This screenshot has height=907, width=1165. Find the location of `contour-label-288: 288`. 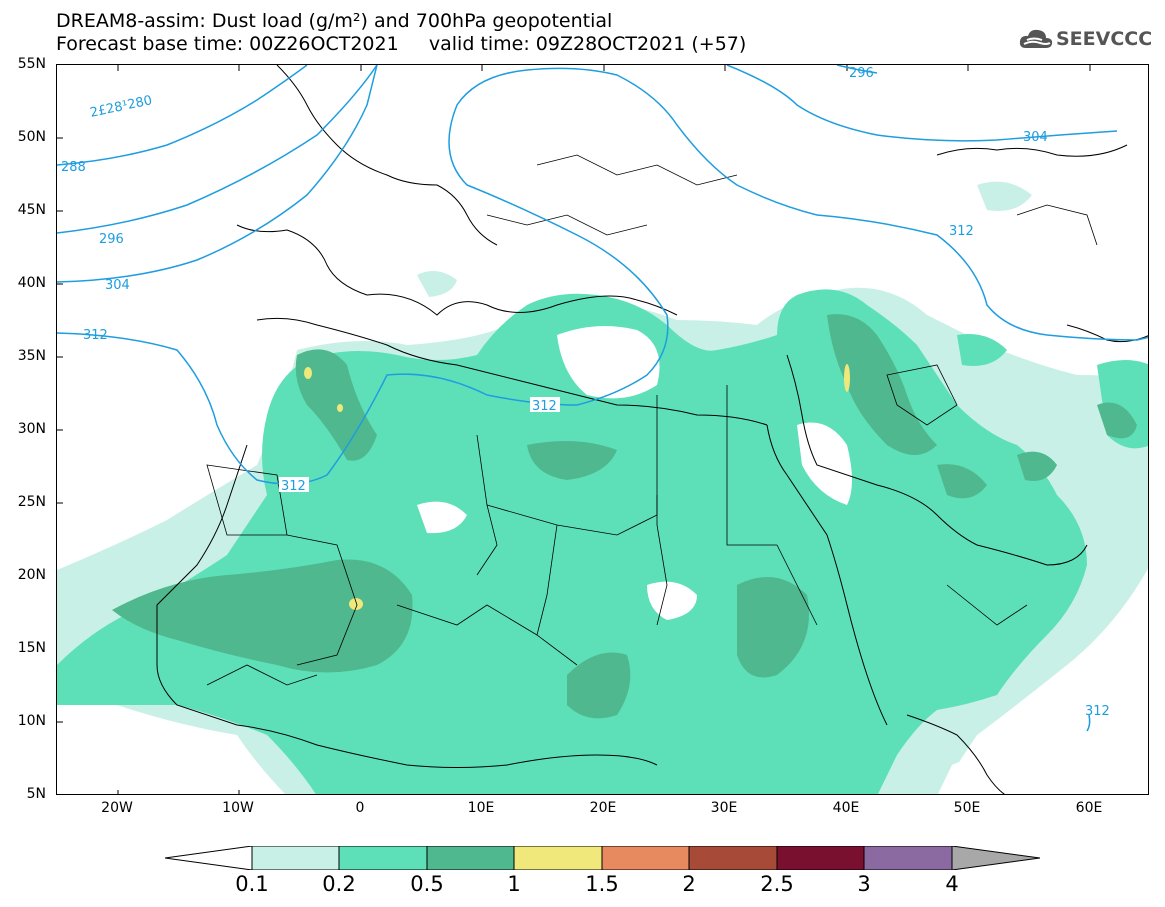

contour-label-288: 288 is located at coordinates (73, 167).